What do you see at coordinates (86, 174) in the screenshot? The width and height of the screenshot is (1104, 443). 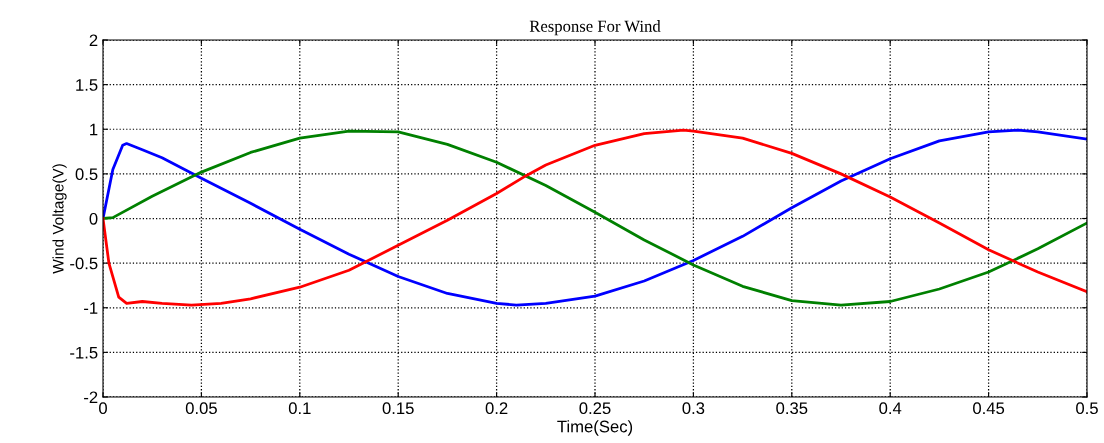 I see `y-tick-label: 0.5` at bounding box center [86, 174].